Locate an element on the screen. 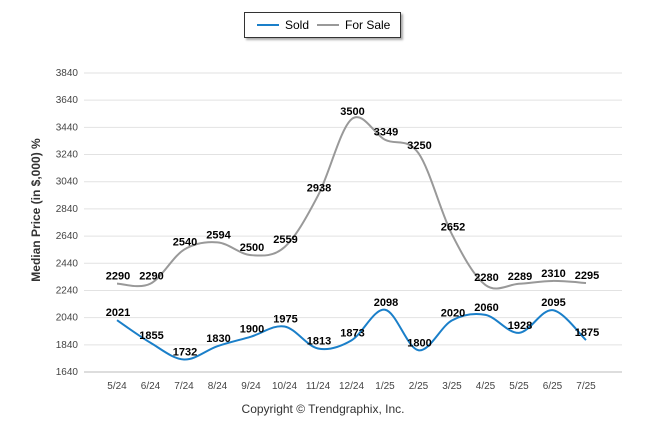  data-label: 2020 is located at coordinates (453, 313).